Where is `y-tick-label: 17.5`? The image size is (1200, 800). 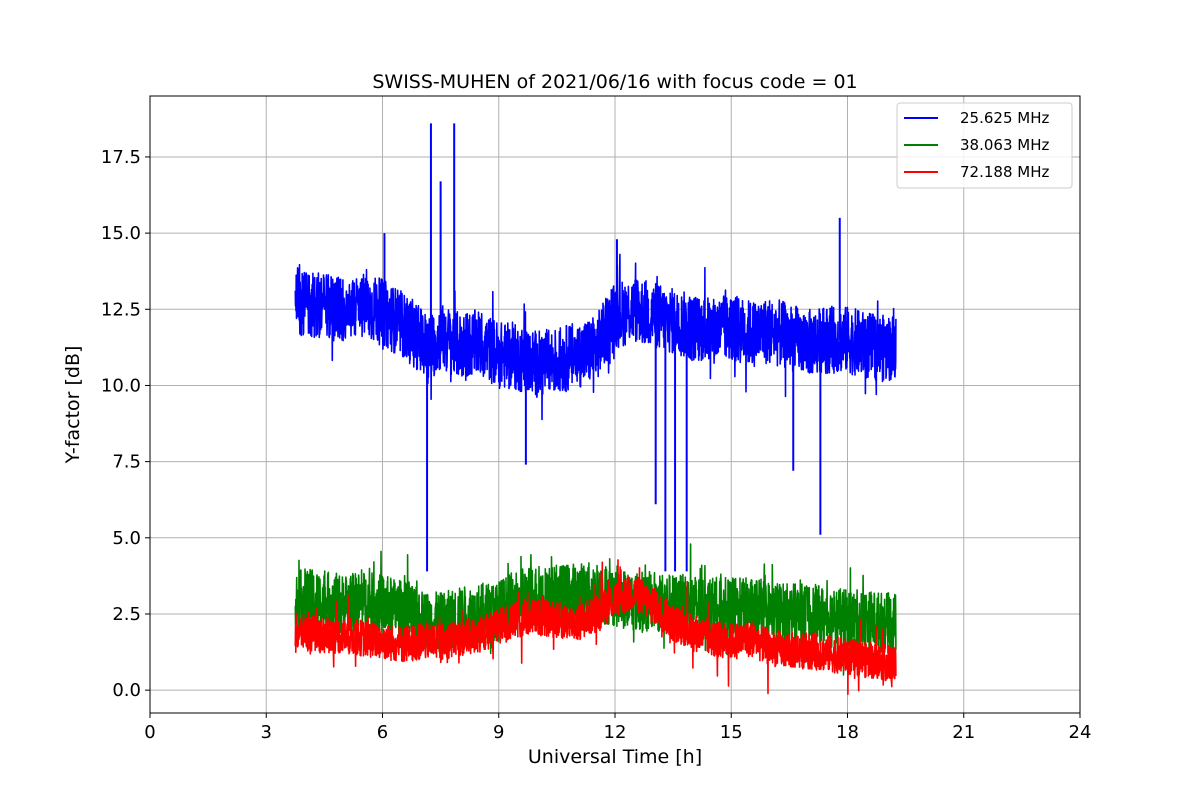 y-tick-label: 17.5 is located at coordinates (121, 157).